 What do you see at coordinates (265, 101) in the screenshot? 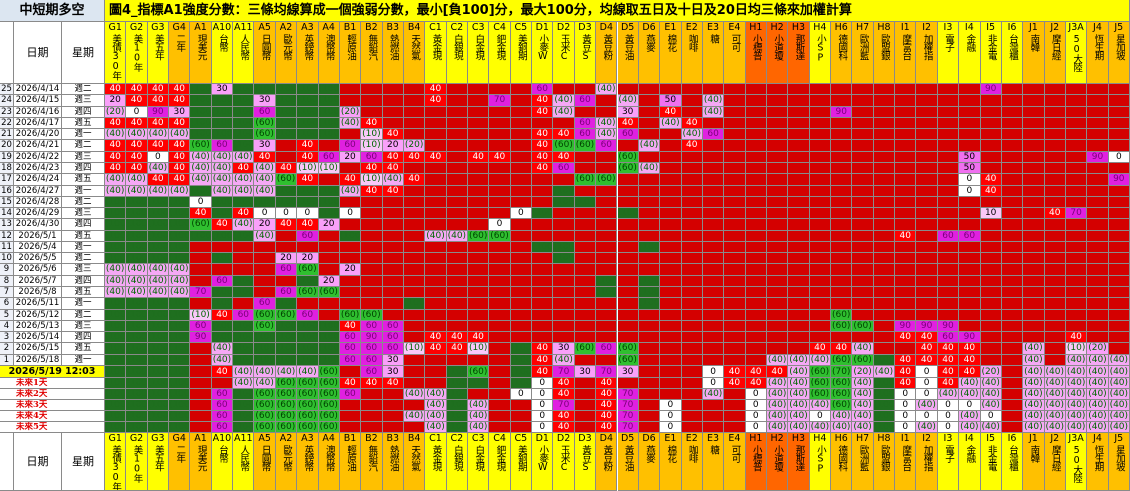
I see `score-cell: 30` at bounding box center [265, 101].